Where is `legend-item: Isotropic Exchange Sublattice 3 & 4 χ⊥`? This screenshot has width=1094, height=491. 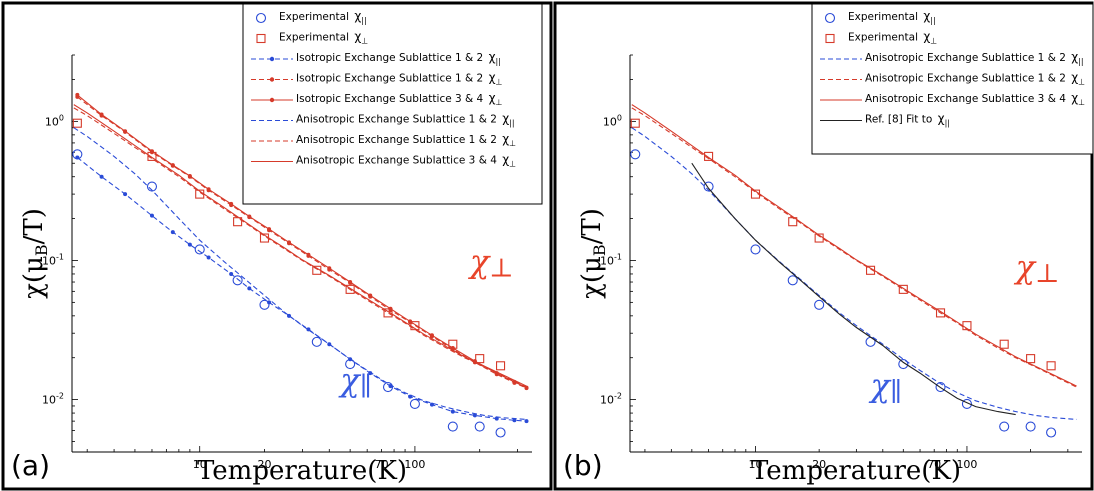 legend-item: Isotropic Exchange Sublattice 3 & 4 χ⊥ is located at coordinates (377, 99).